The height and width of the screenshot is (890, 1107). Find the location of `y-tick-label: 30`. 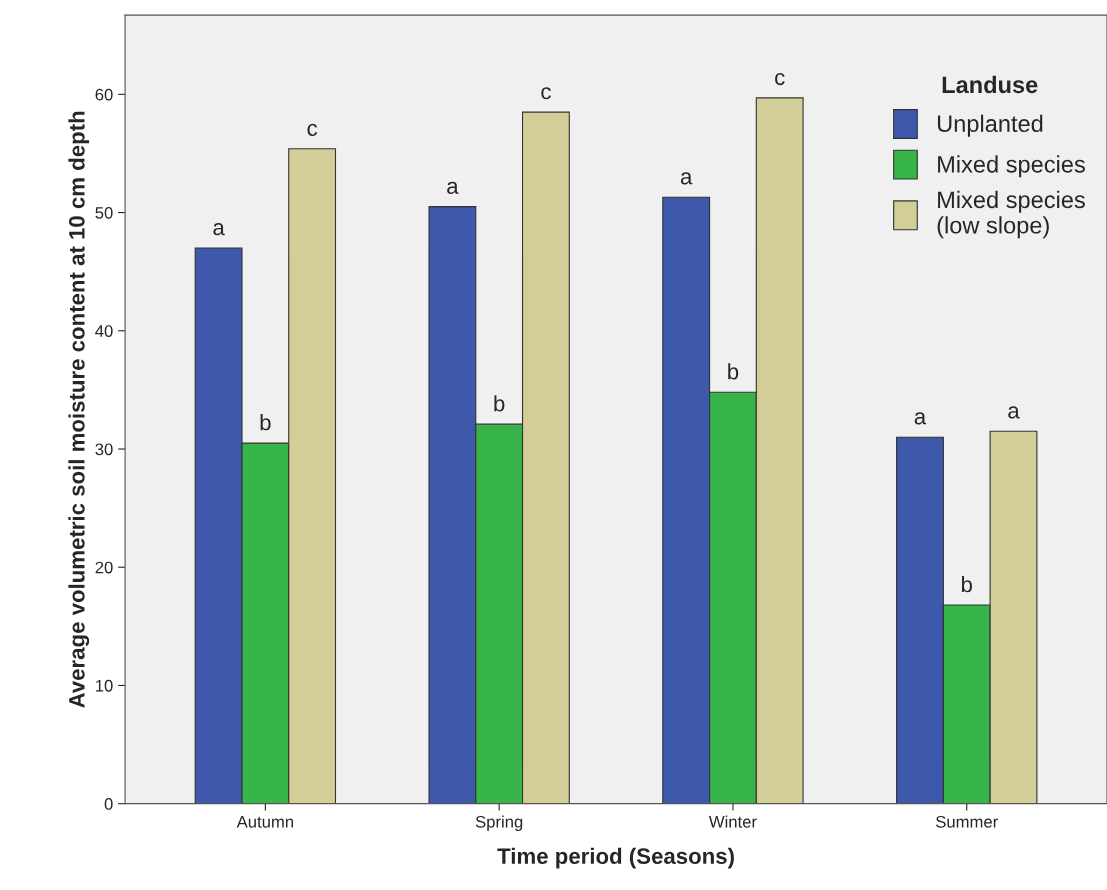

y-tick-label: 30 is located at coordinates (104, 449).